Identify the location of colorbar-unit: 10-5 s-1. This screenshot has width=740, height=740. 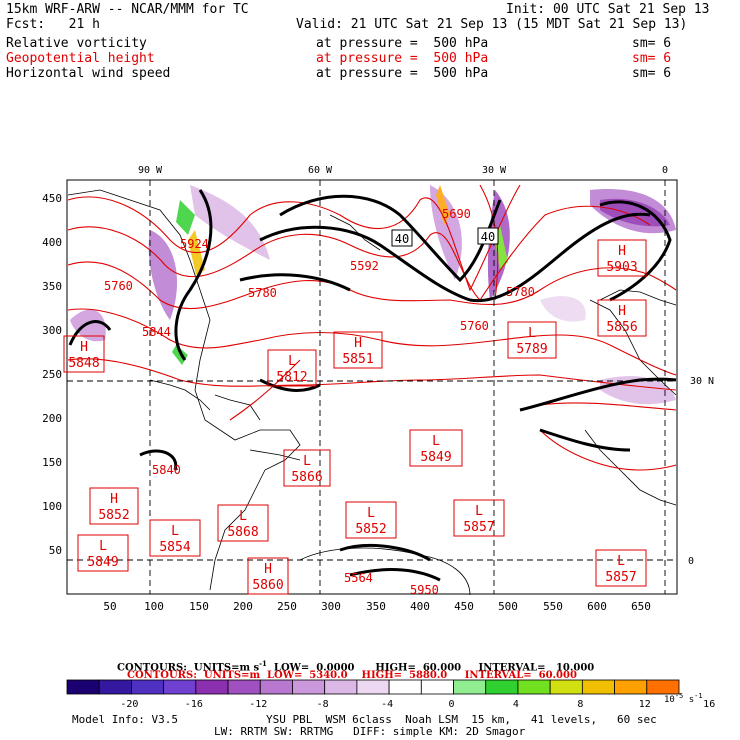
(683, 698).